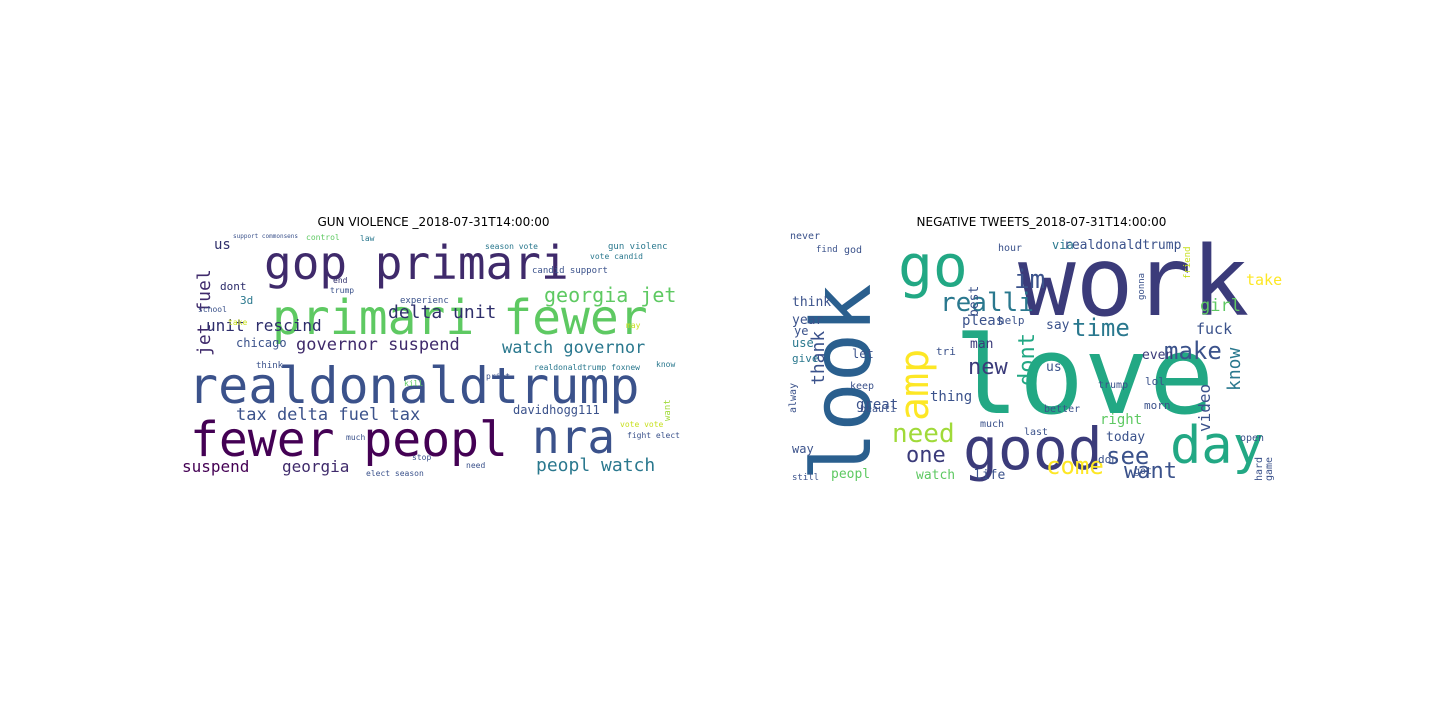 This screenshot has width=1440, height=720. I want to click on word: god, so click(853, 250).